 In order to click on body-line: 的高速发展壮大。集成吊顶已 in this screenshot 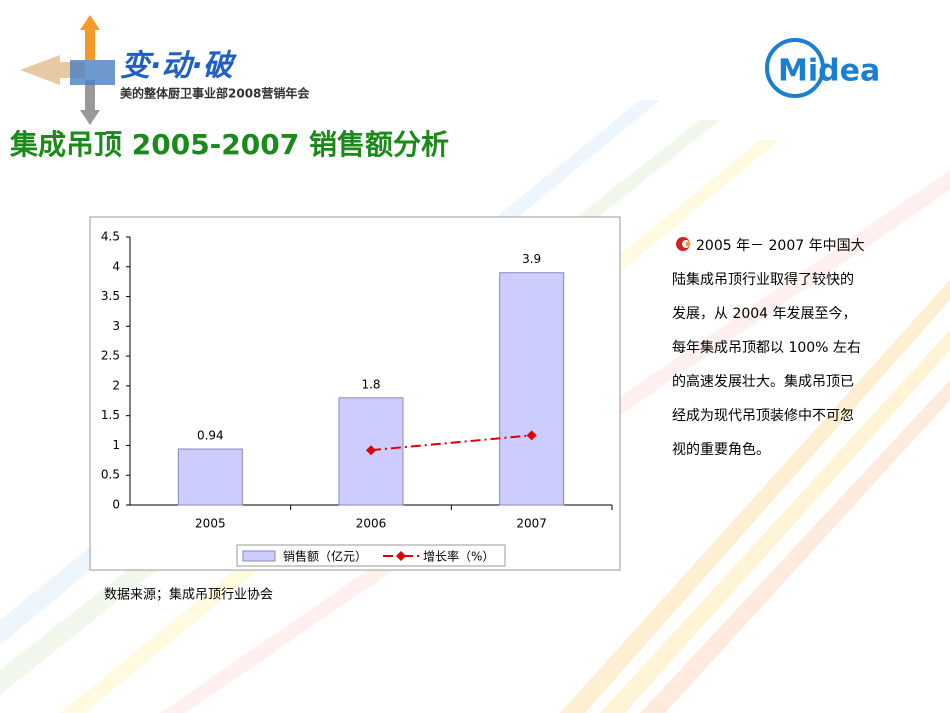, I will do `click(763, 382)`.